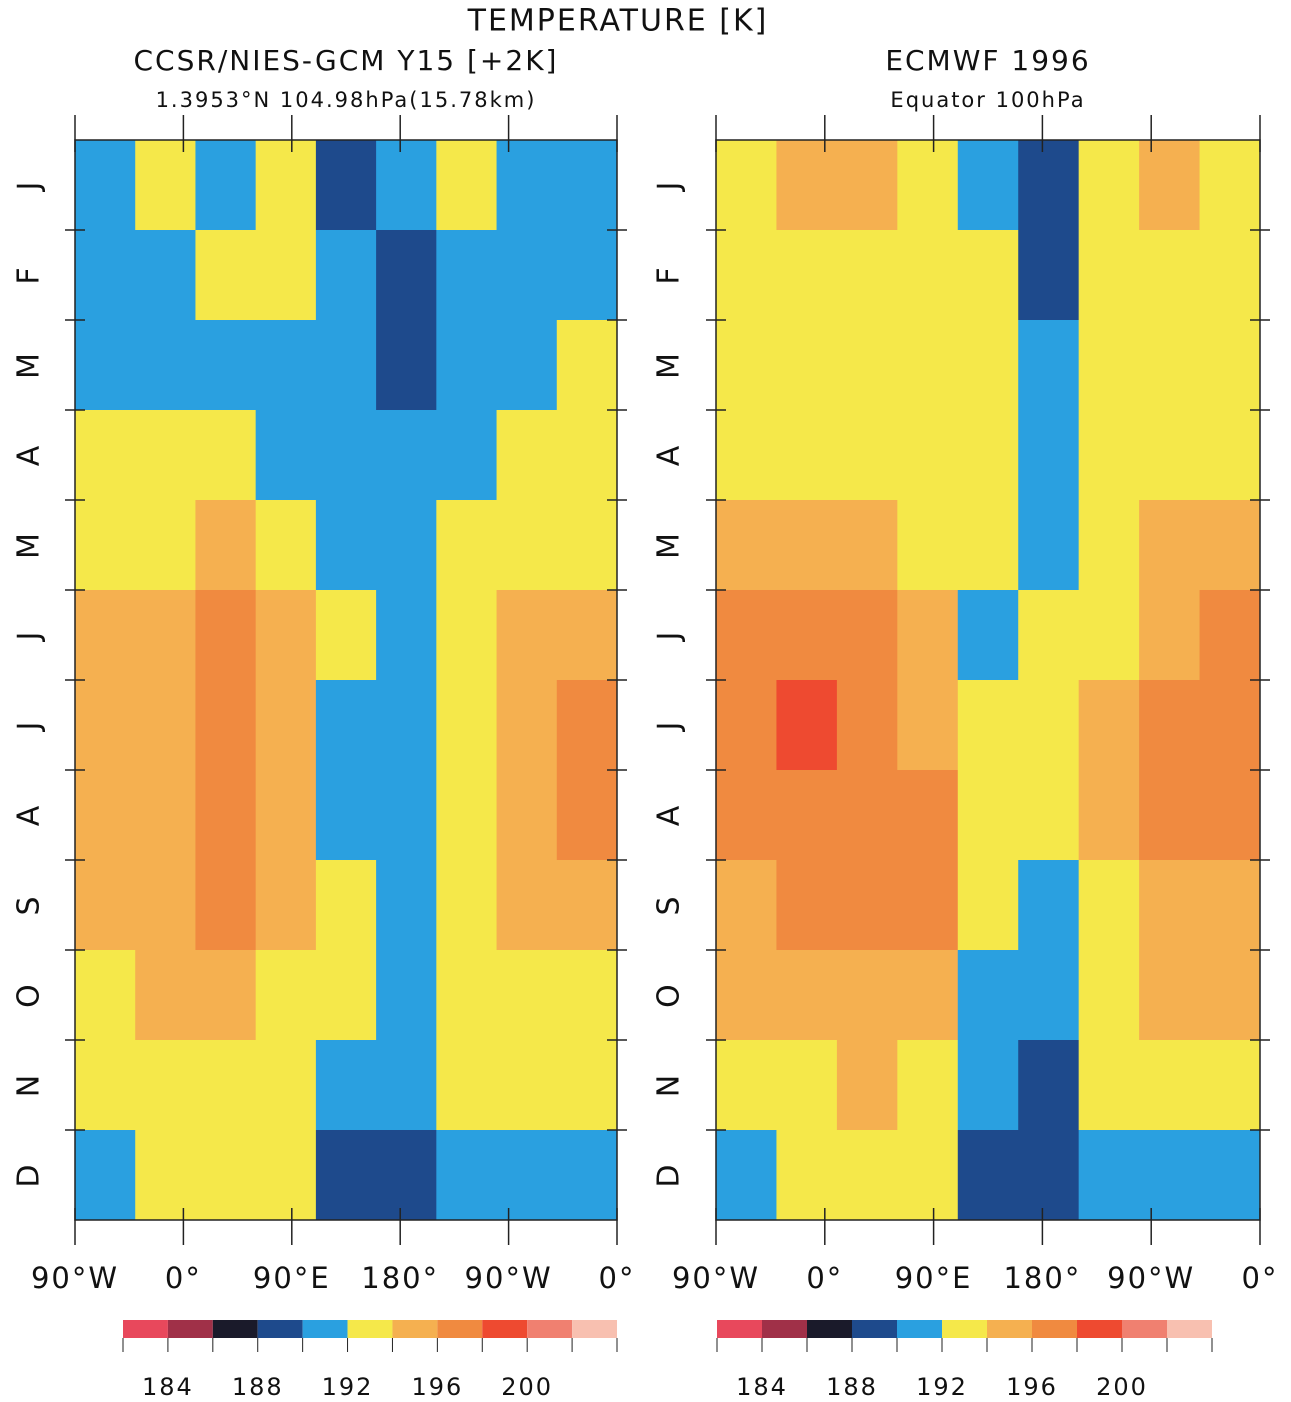 This screenshot has height=1402, width=1291. I want to click on colorbar-label: 192, so click(942, 1387).